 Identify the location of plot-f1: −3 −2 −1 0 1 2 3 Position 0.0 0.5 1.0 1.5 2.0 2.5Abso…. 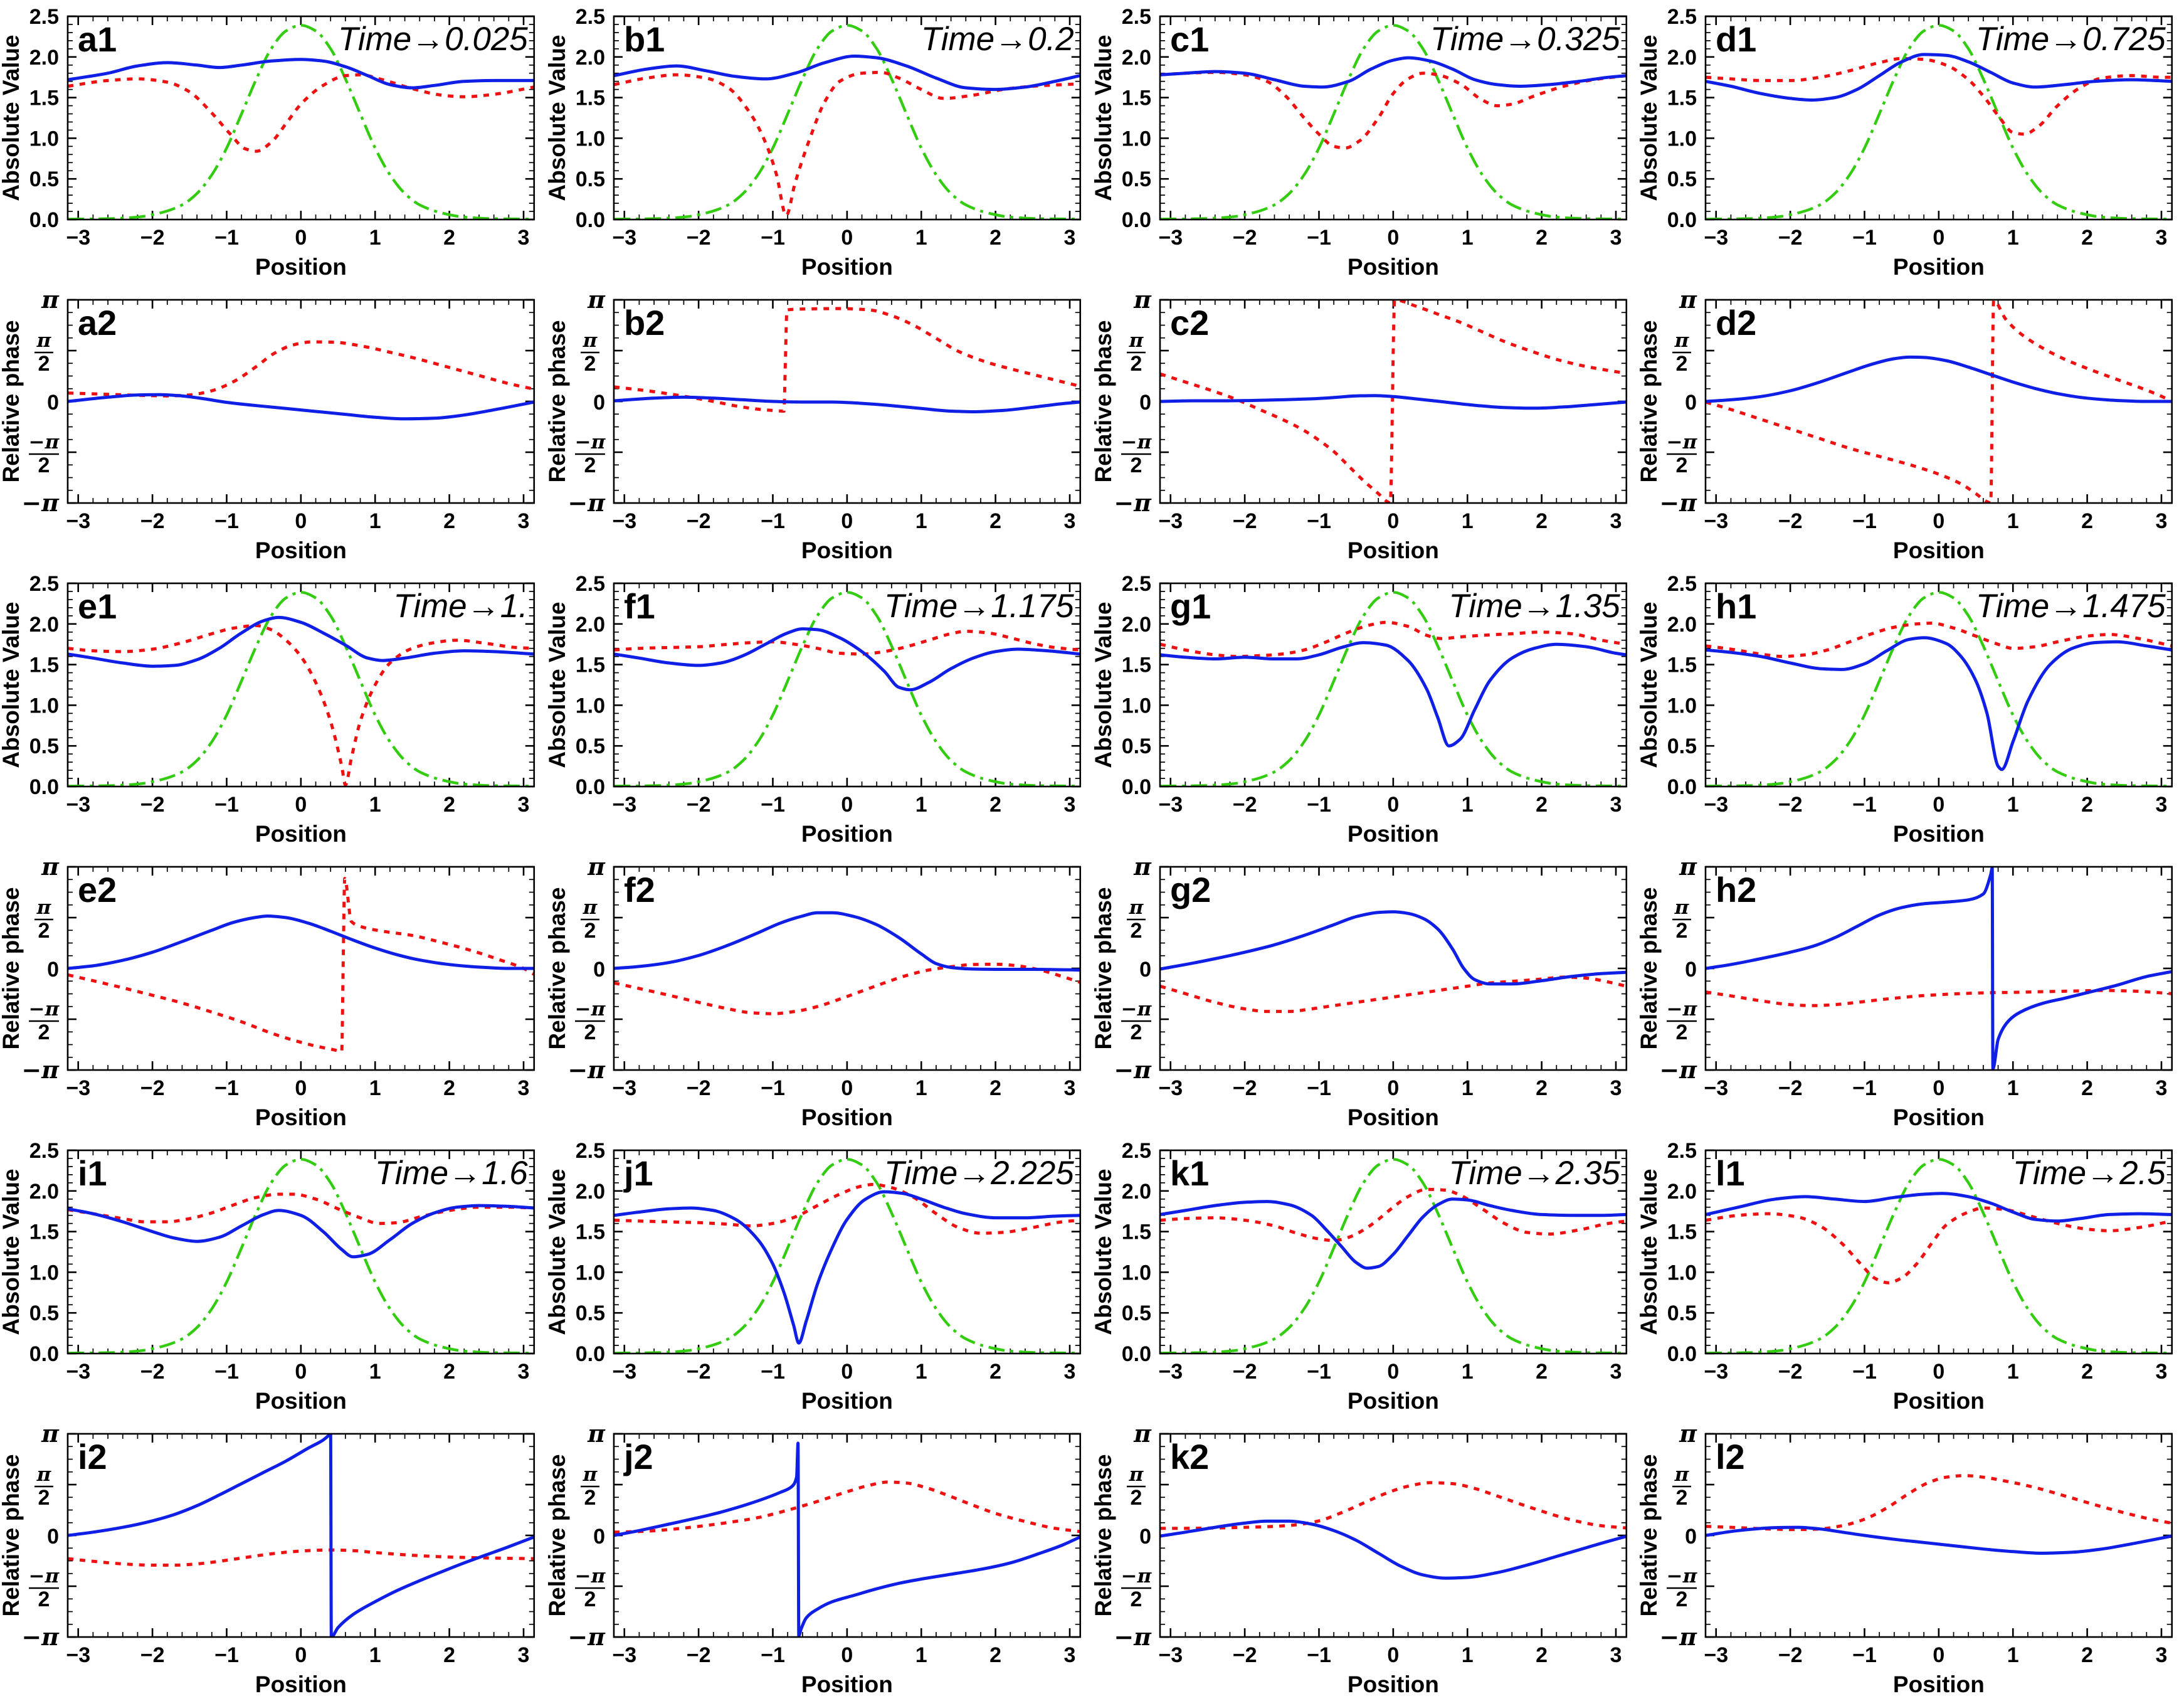
(814, 709).